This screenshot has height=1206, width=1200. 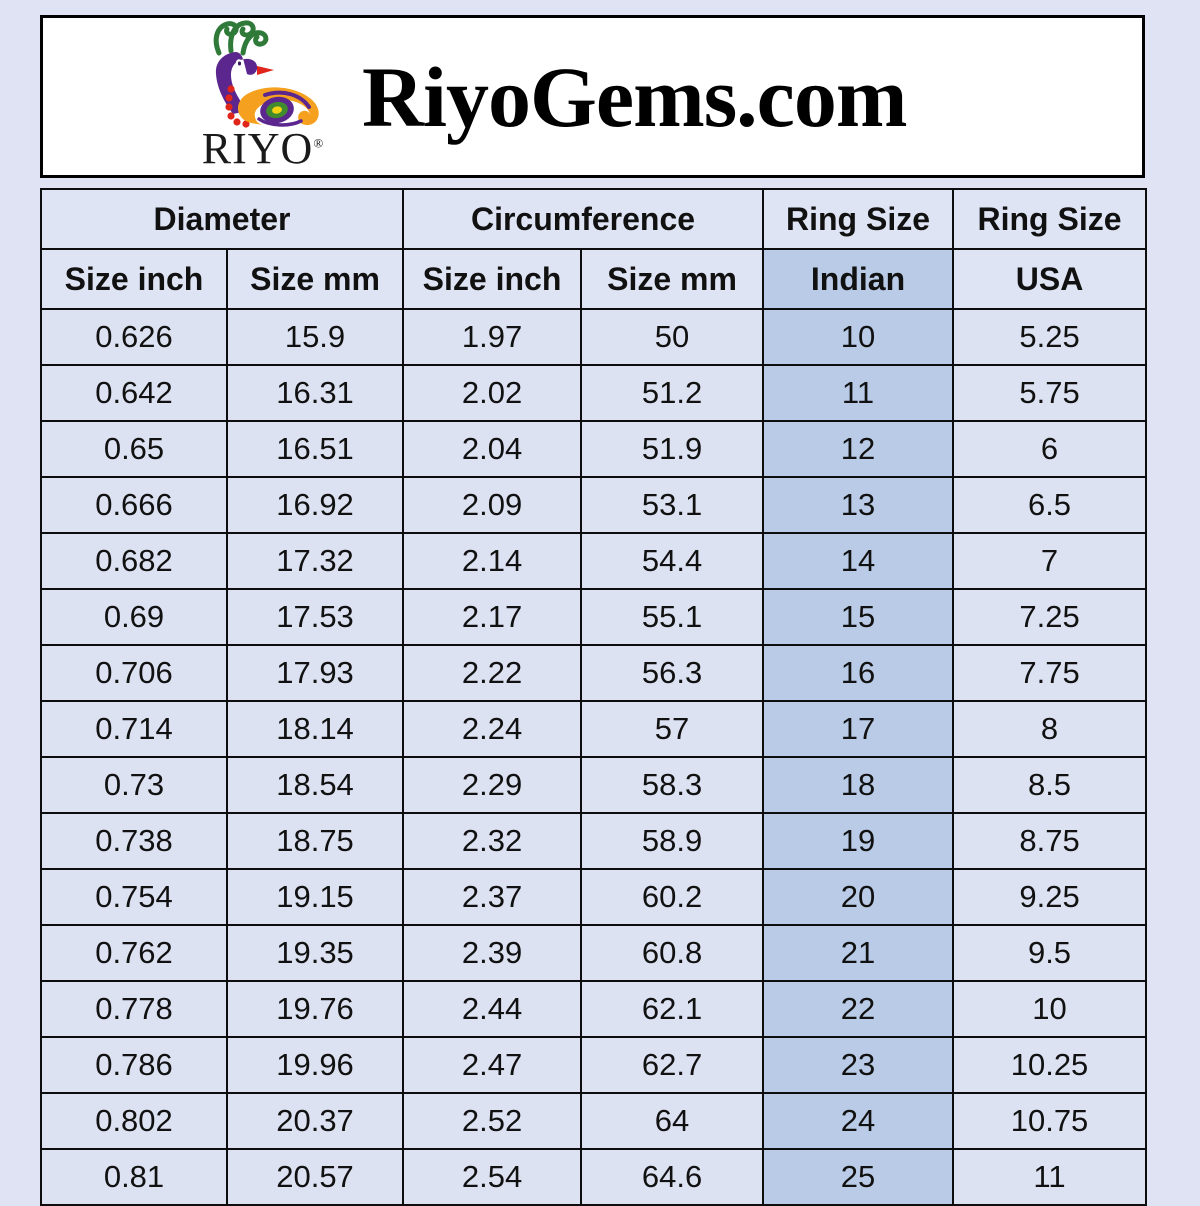 What do you see at coordinates (492, 617) in the screenshot?
I see `cell-circumference-inch: 2.17` at bounding box center [492, 617].